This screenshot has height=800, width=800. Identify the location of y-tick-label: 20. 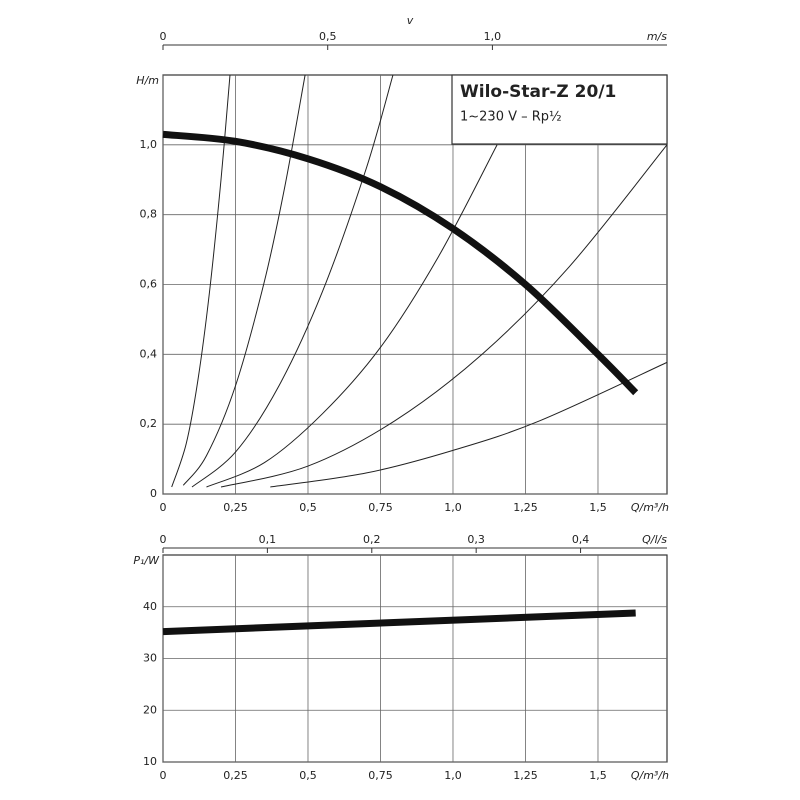
(150, 709).